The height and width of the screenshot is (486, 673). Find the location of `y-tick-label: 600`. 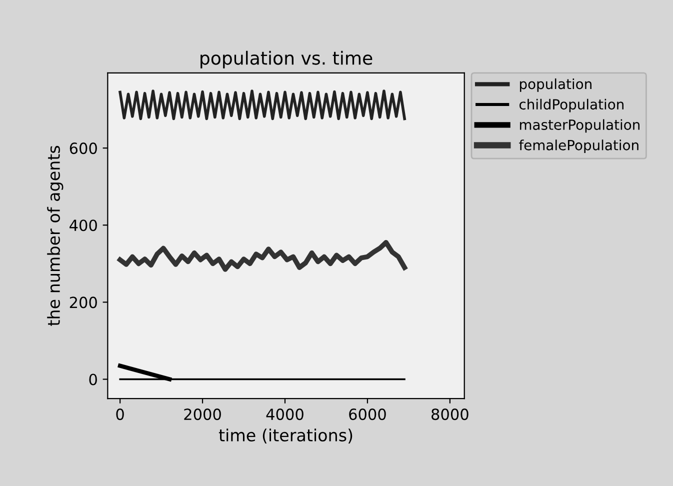

y-tick-label: 600 is located at coordinates (83, 148).